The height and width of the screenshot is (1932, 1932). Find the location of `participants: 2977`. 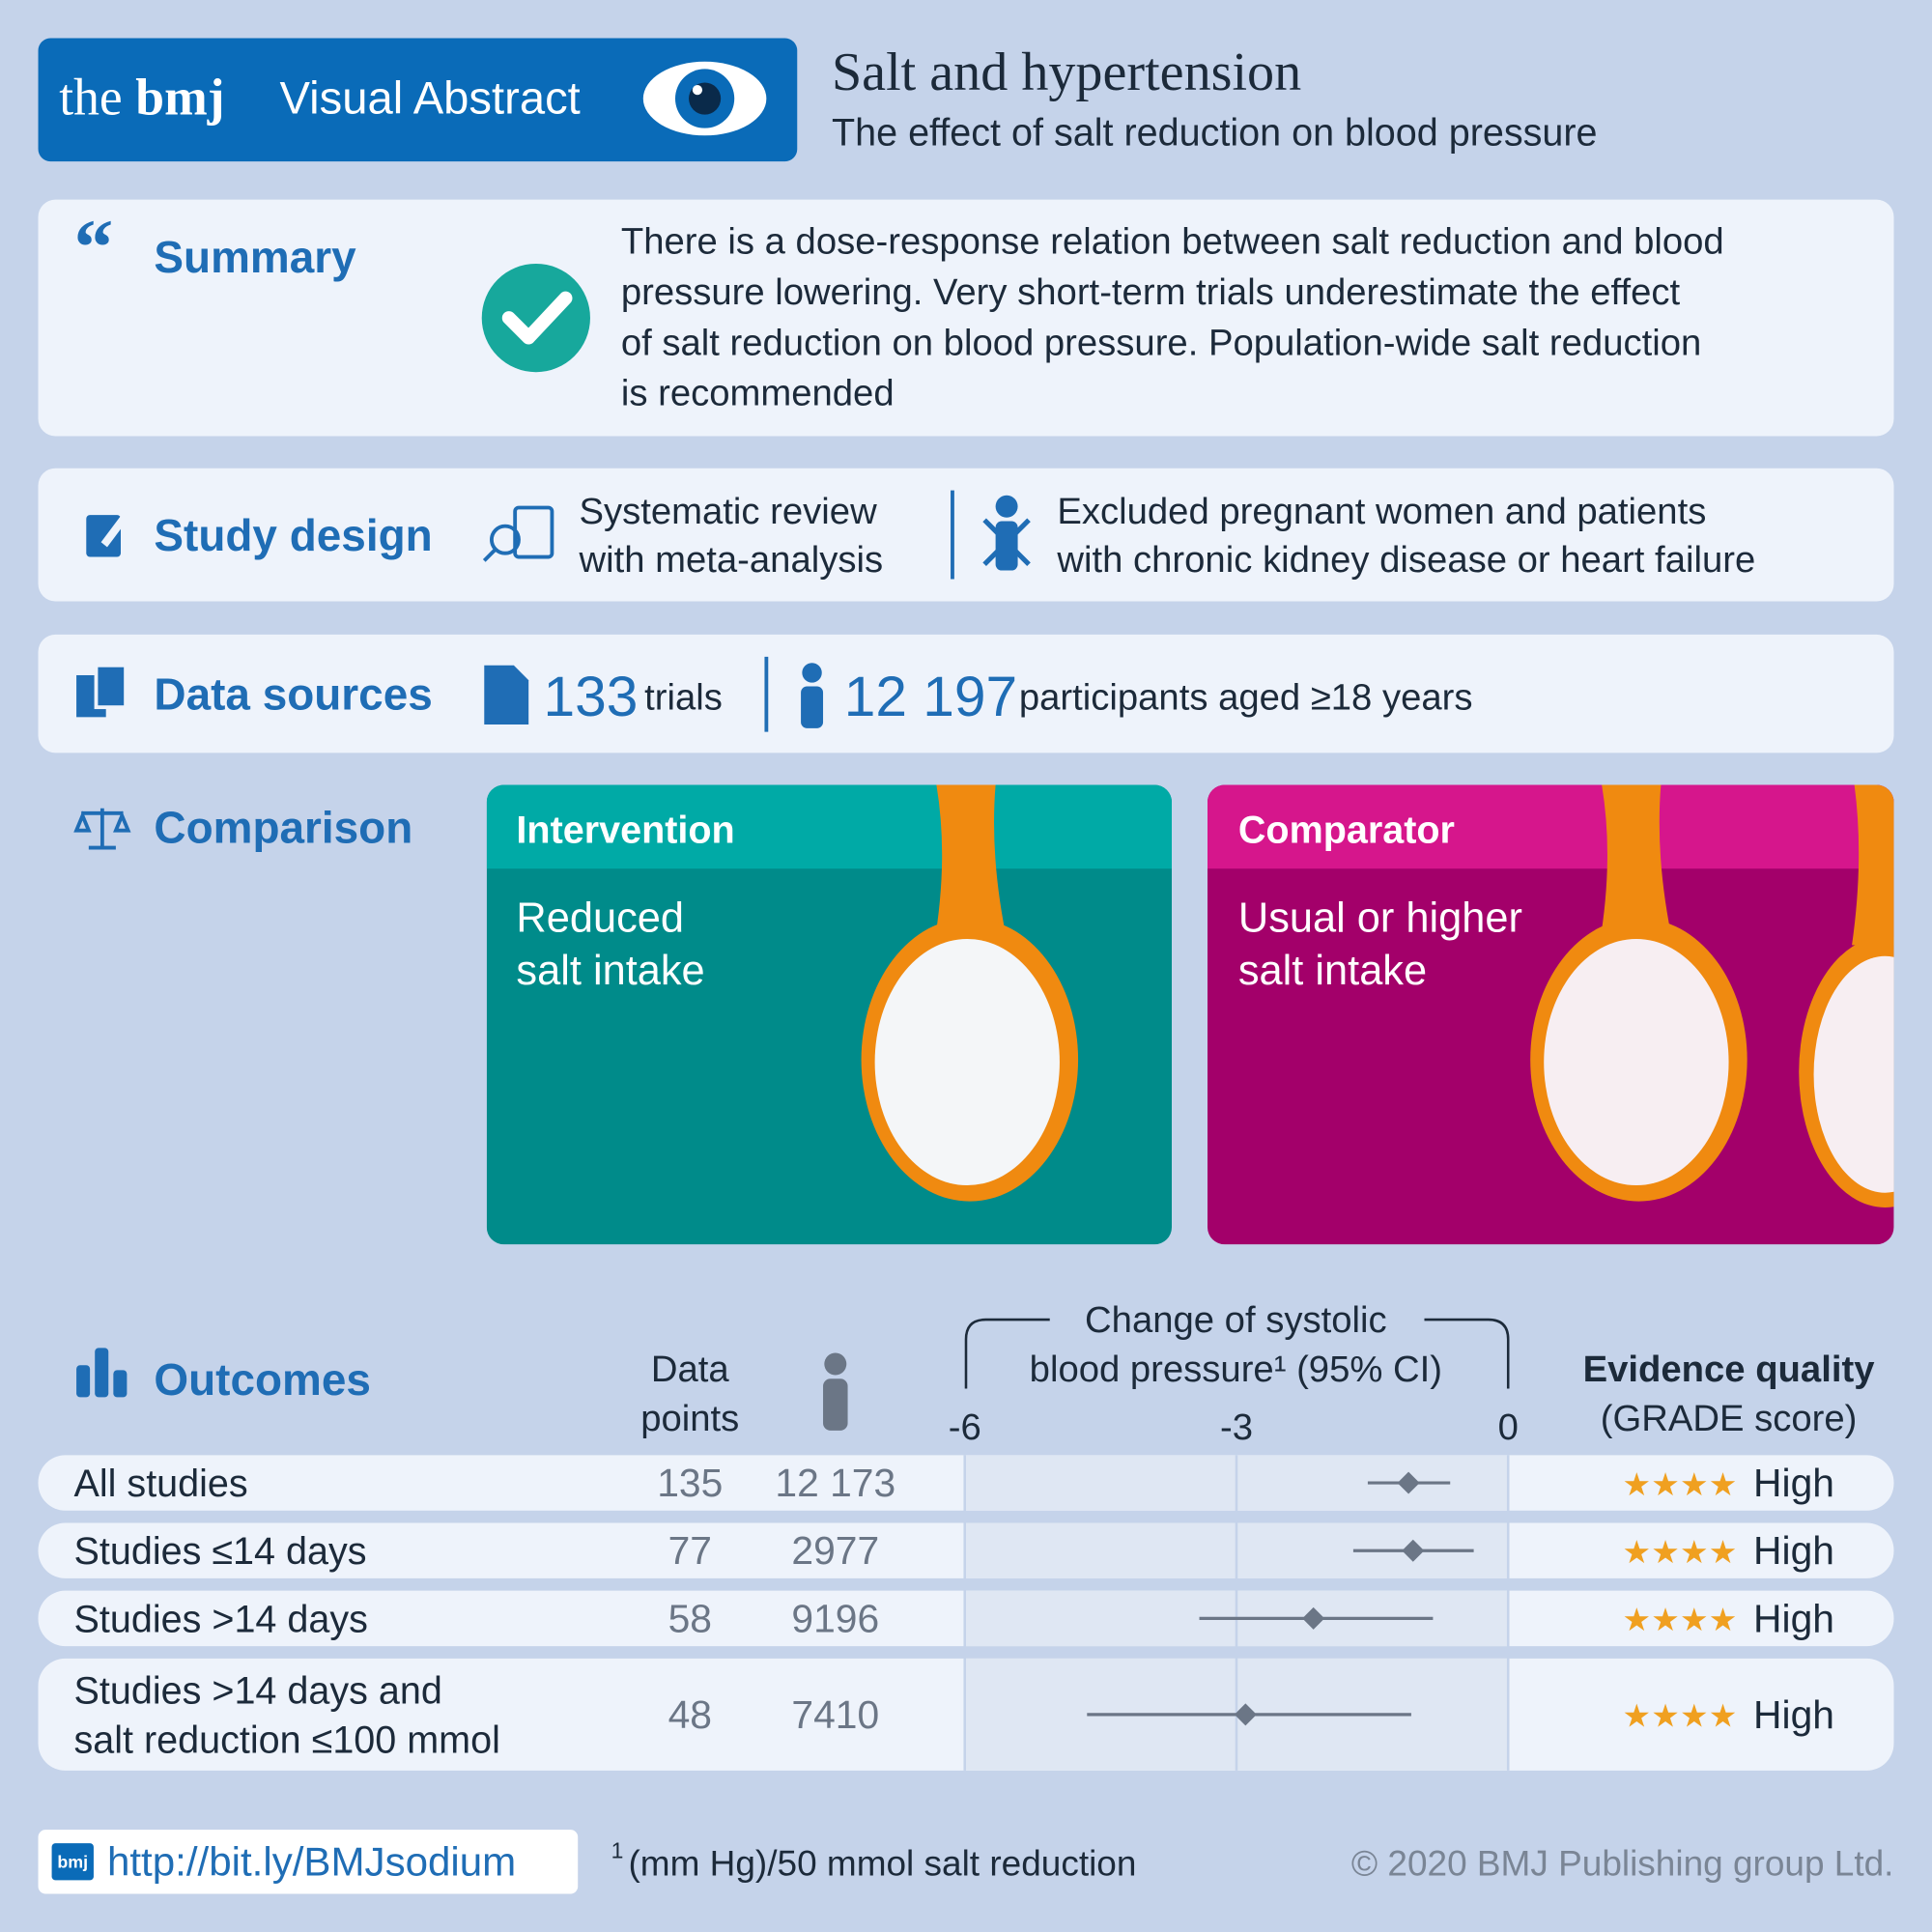

participants: 2977 is located at coordinates (835, 1550).